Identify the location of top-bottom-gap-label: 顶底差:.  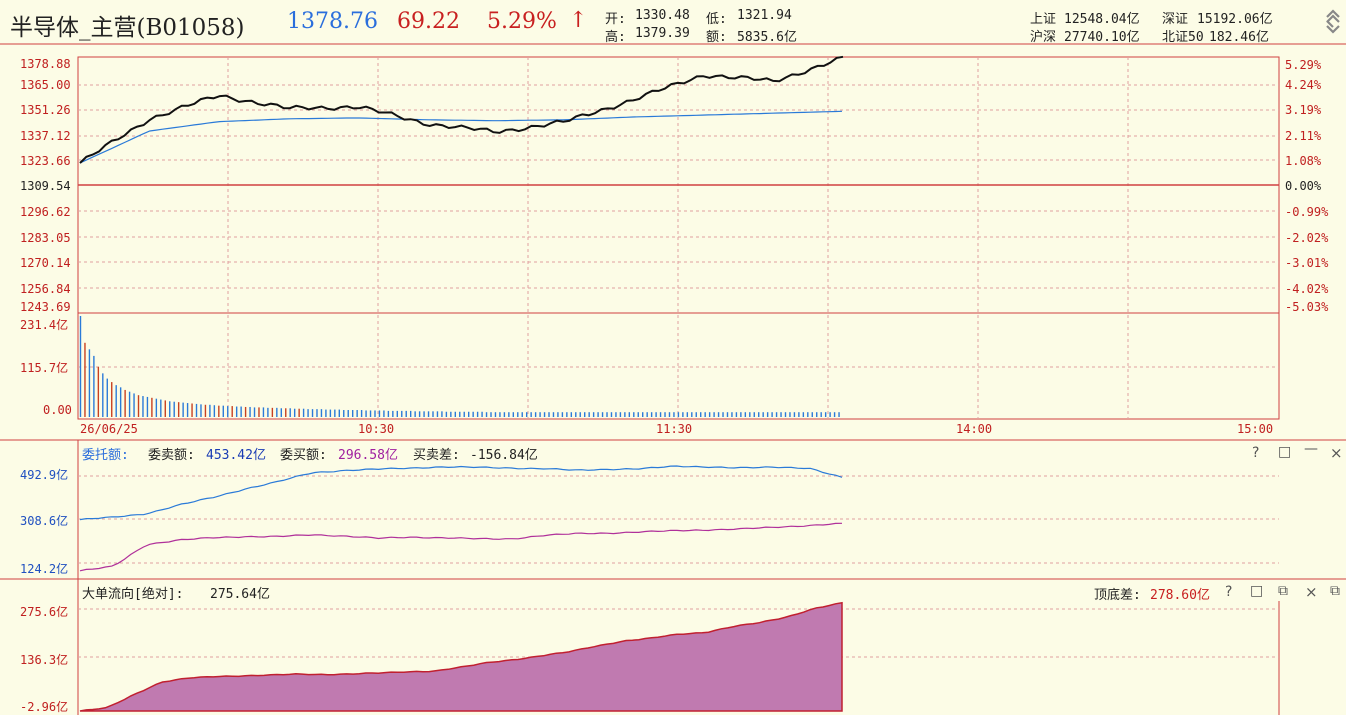
(1117, 595).